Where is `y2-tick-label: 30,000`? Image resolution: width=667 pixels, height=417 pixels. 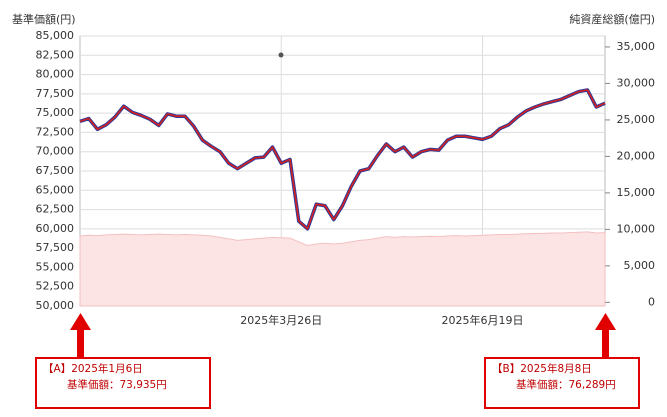
y2-tick-label: 30,000 is located at coordinates (636, 82).